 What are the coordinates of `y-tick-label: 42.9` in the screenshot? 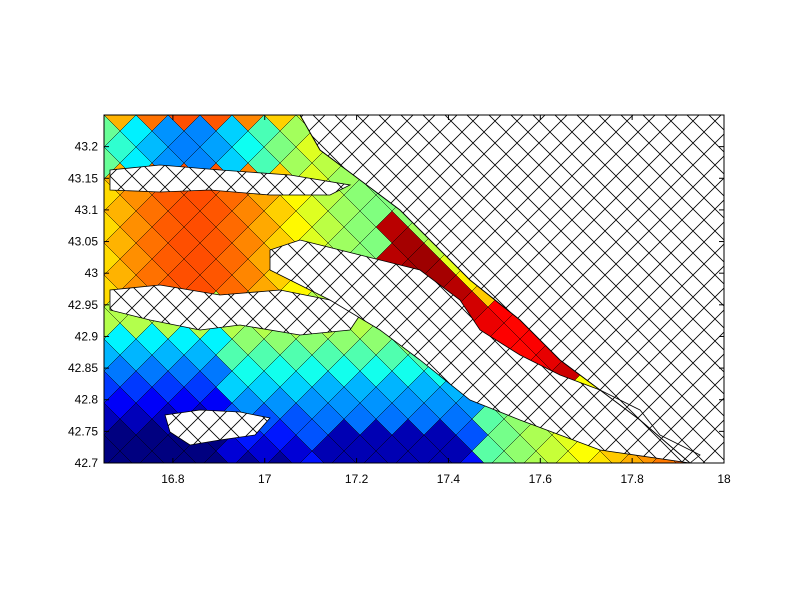 It's located at (87, 336).